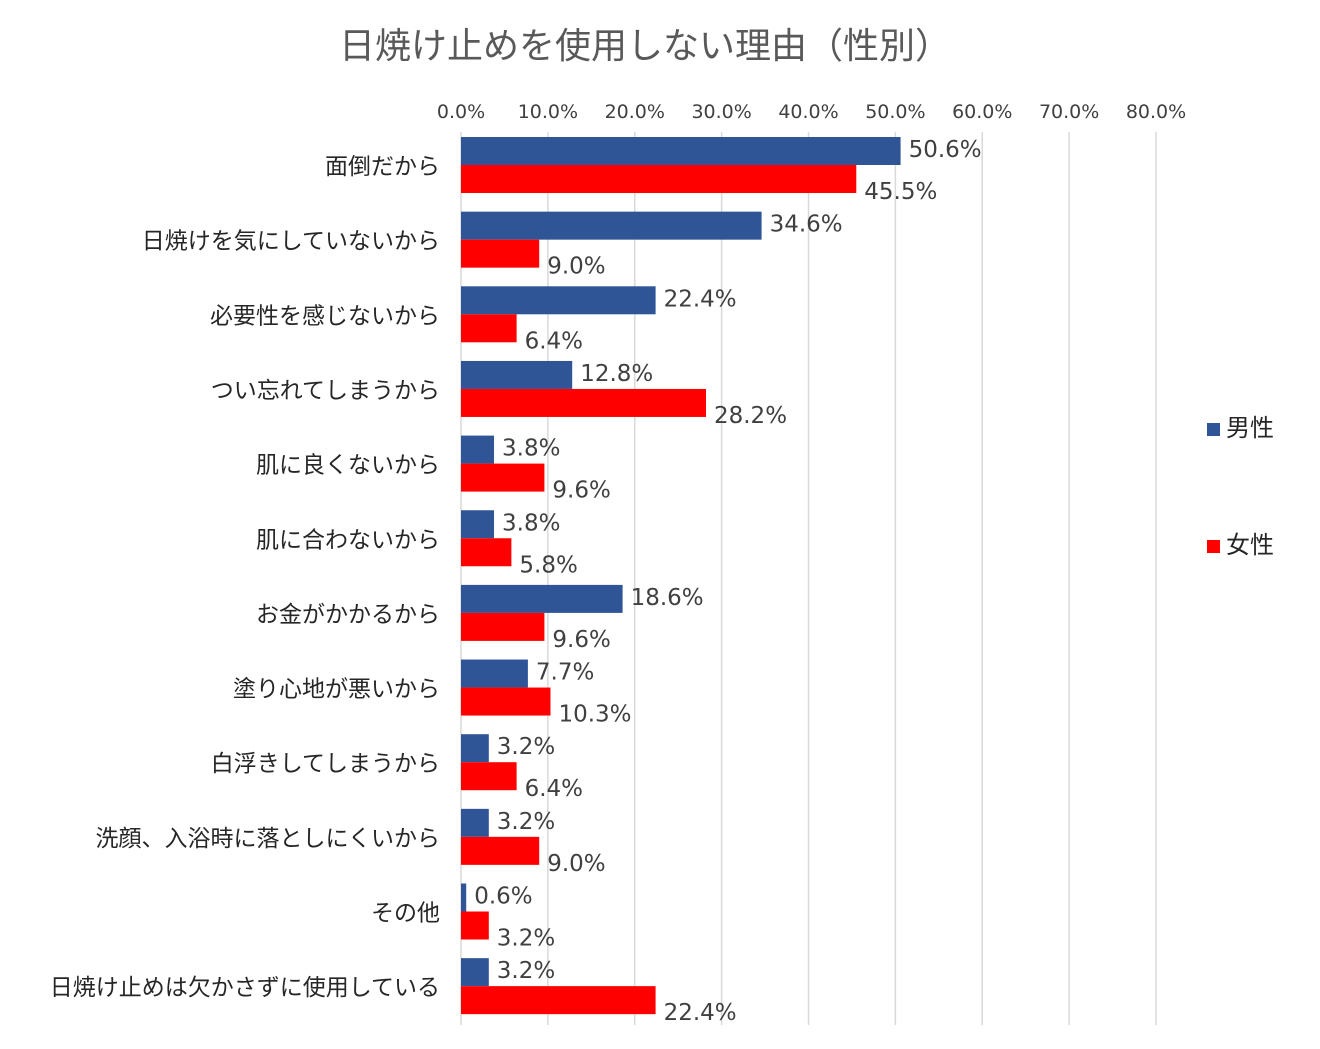  Describe the element at coordinates (945, 150) in the screenshot. I see `data-label-male: 50.6%` at that location.